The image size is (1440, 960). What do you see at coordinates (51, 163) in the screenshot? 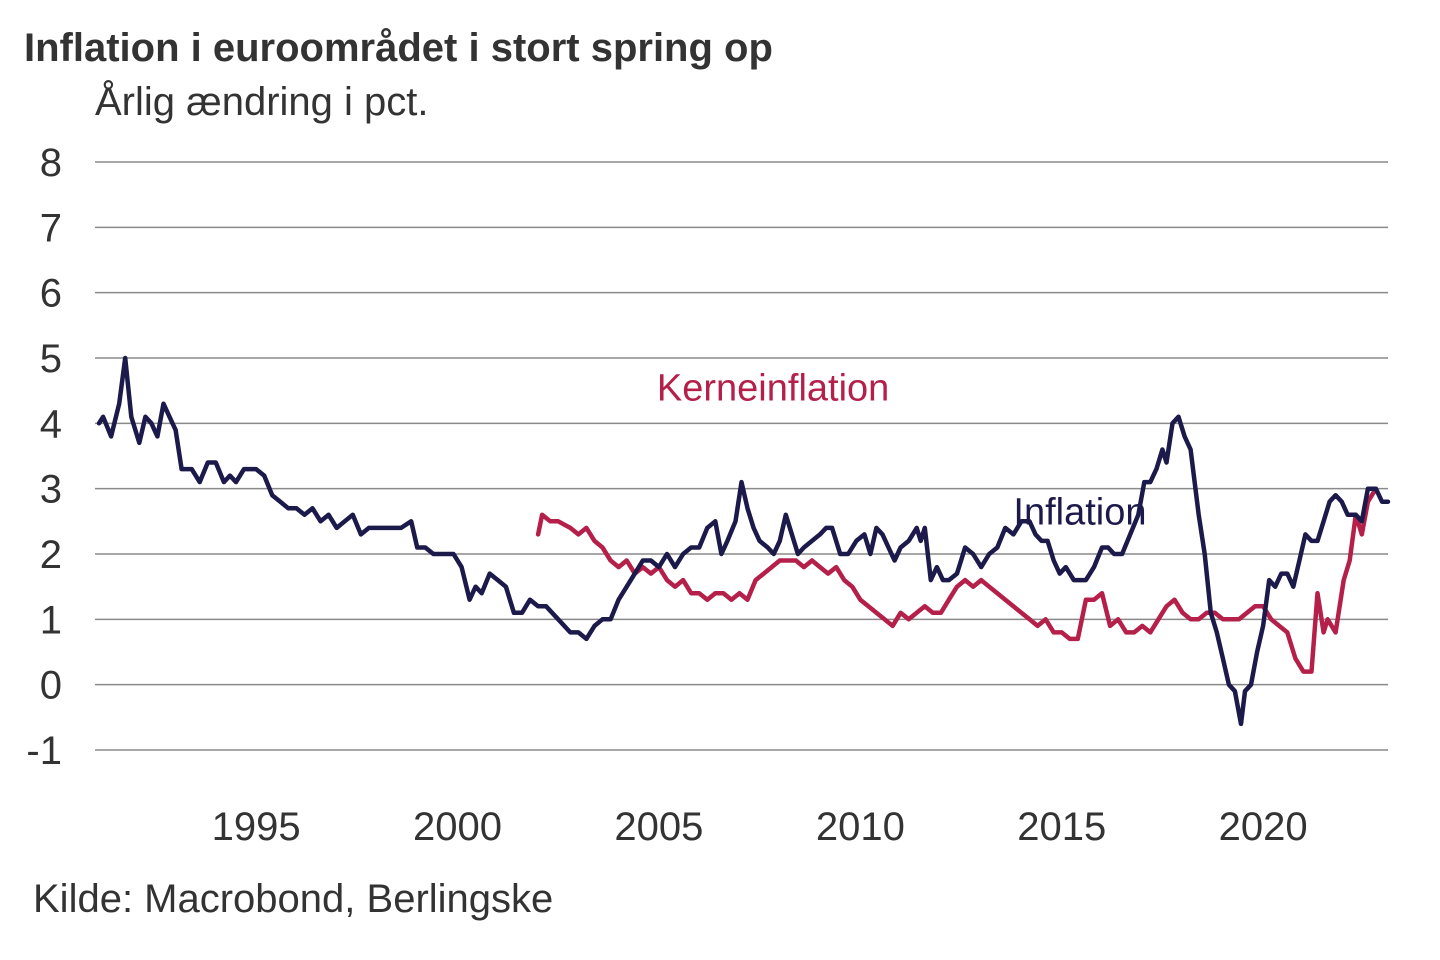
I see `y-tick-label: 8` at bounding box center [51, 163].